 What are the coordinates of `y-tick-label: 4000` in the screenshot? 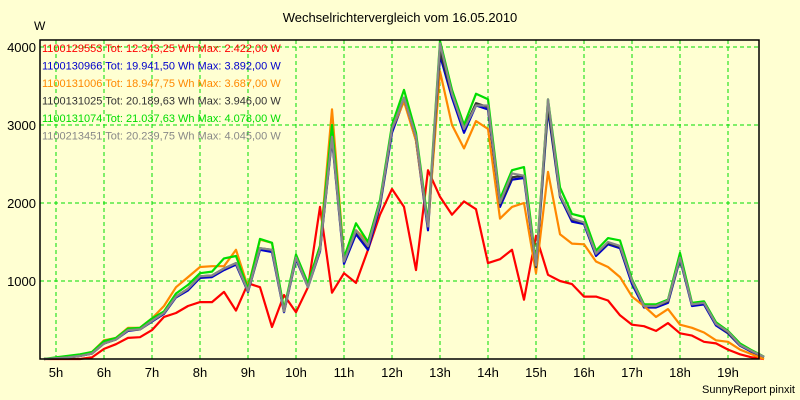 It's located at (21, 47).